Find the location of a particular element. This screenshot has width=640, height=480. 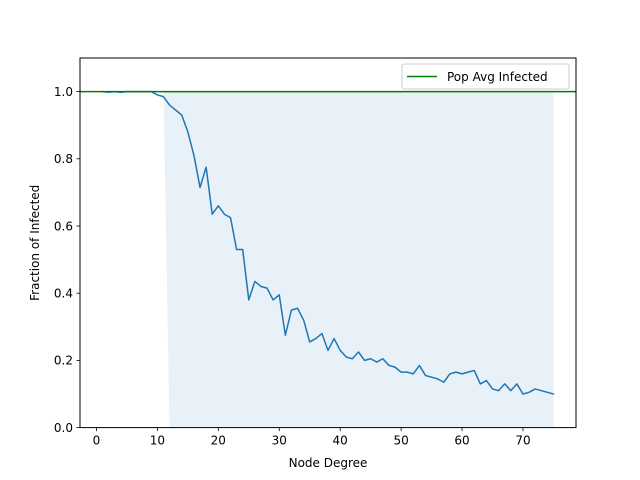

legend: Pop Avg Infected is located at coordinates (485, 76).